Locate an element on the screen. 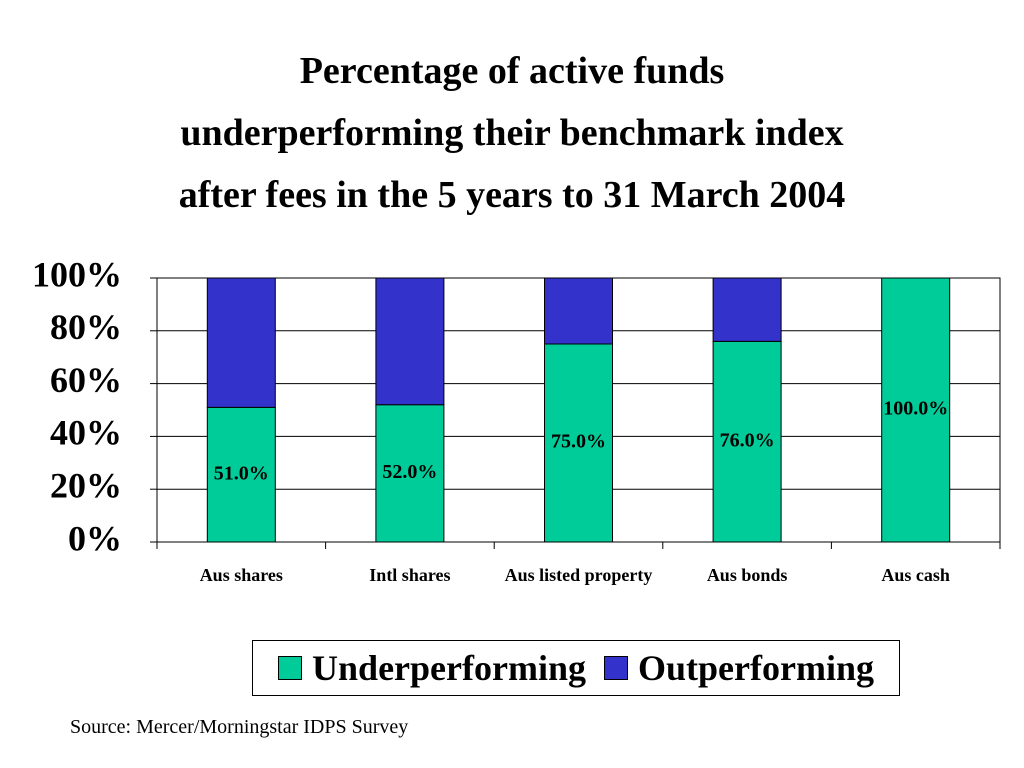 This screenshot has width=1024, height=768. legend-item: Underperforming is located at coordinates (432, 668).